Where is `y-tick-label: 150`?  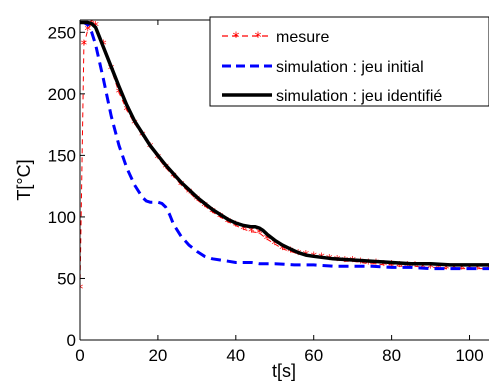
y-tick-label: 150 is located at coordinates (62, 155).